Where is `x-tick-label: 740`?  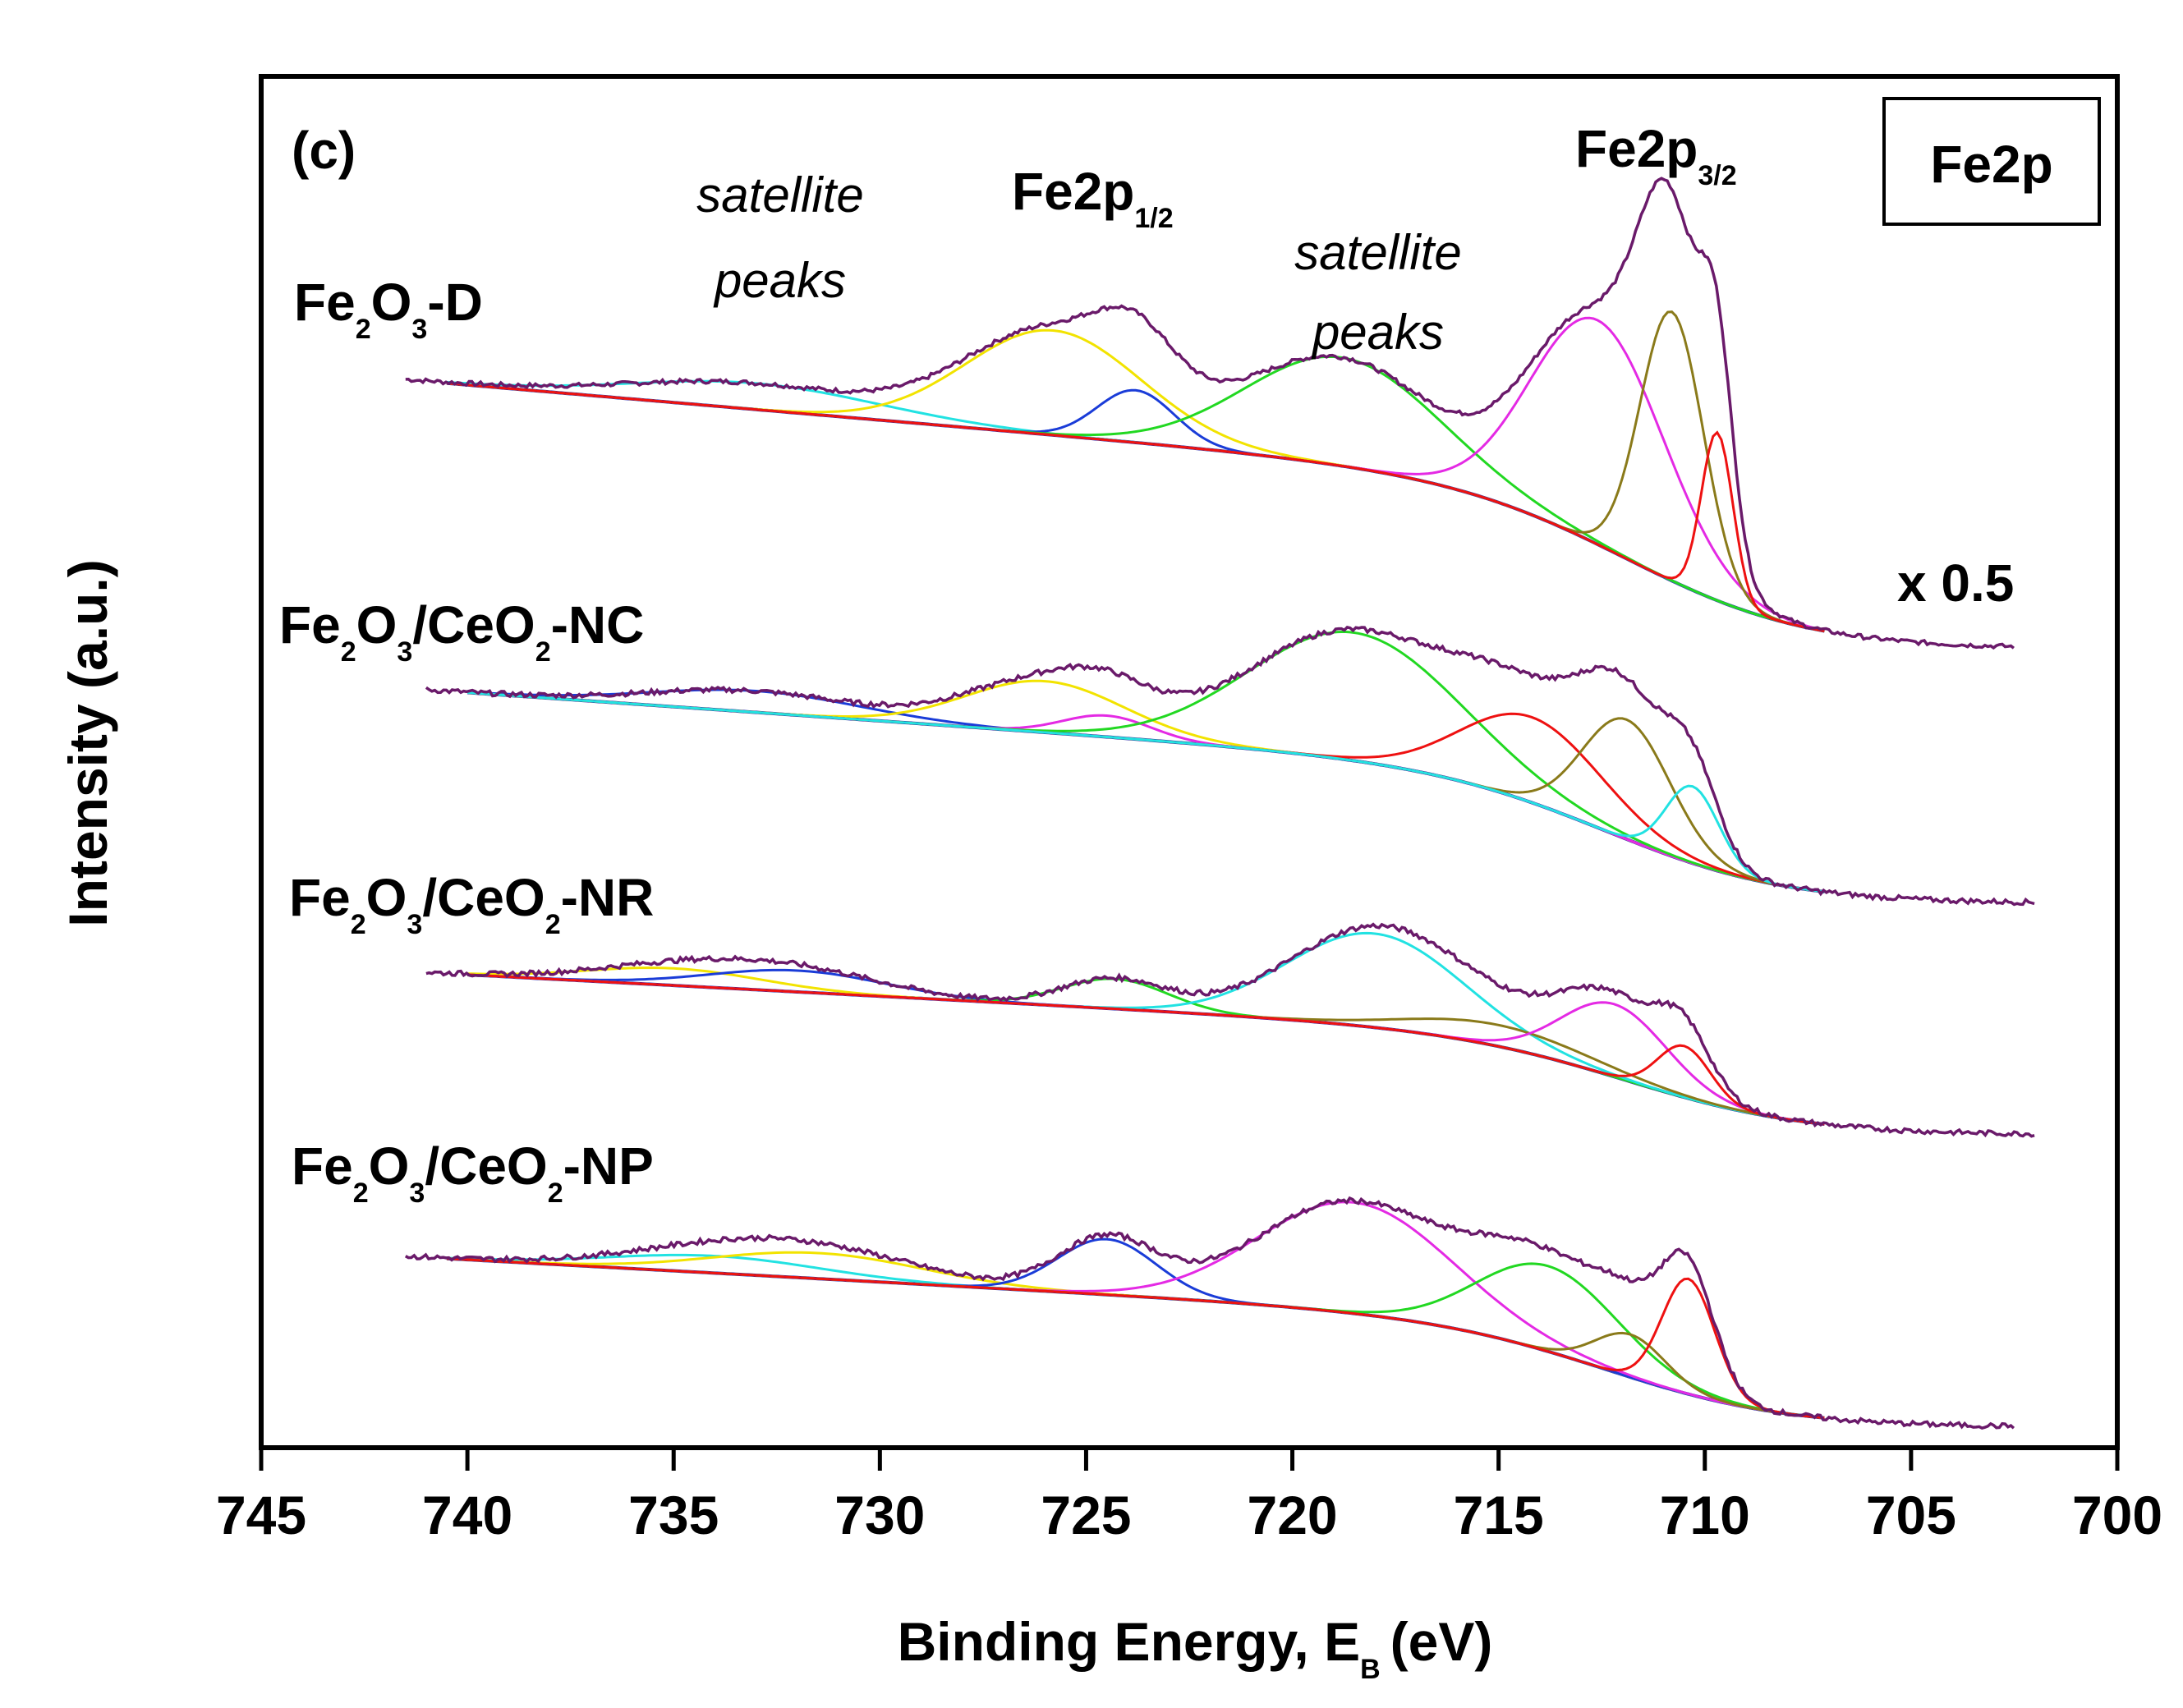 x-tick-label: 740 is located at coordinates (467, 1515).